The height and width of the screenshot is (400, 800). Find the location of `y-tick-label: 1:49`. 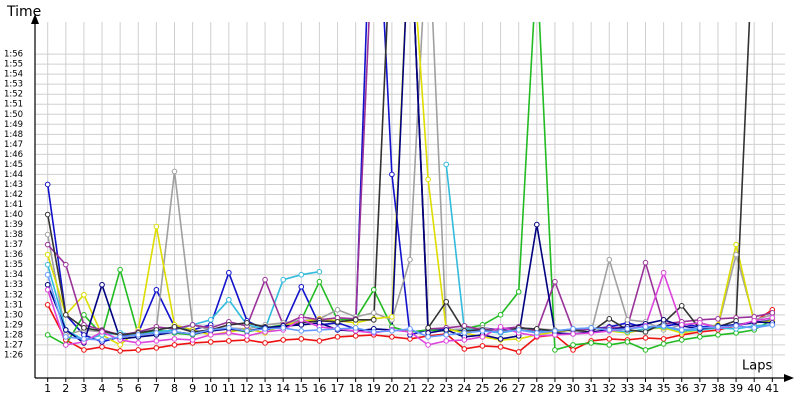

y-tick-label: 1:49 is located at coordinates (13, 125).